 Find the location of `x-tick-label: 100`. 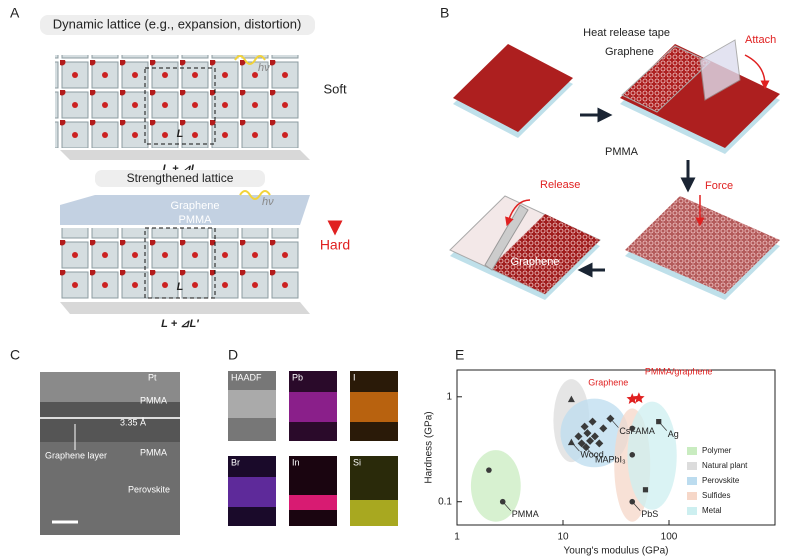

x-tick-label: 100 is located at coordinates (669, 537).